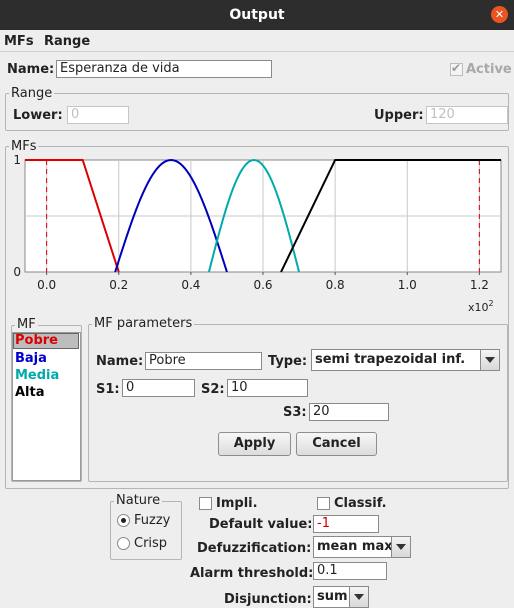  I want to click on mf-list, so click(46, 406).